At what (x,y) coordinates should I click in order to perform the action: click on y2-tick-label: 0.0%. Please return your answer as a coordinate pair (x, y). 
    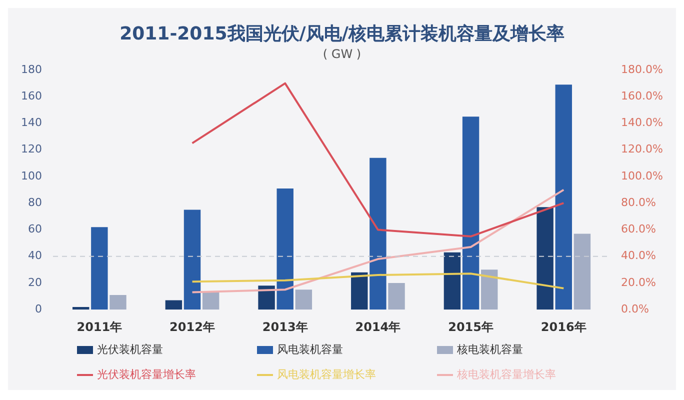
    Looking at the image, I should click on (635, 309).